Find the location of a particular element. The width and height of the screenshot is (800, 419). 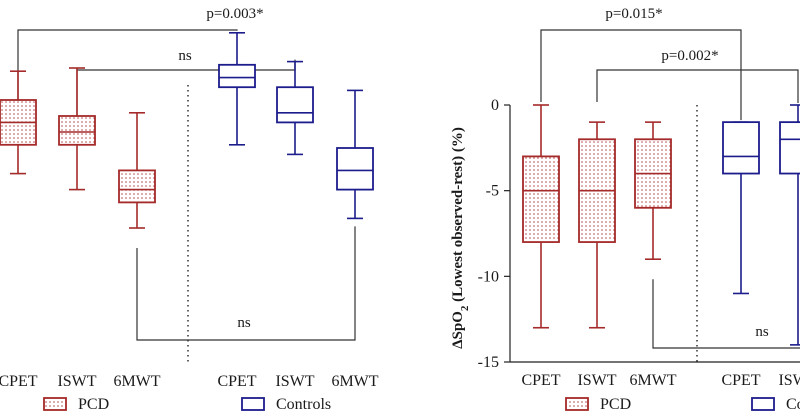

y-tick-label: -10 is located at coordinates (488, 276).